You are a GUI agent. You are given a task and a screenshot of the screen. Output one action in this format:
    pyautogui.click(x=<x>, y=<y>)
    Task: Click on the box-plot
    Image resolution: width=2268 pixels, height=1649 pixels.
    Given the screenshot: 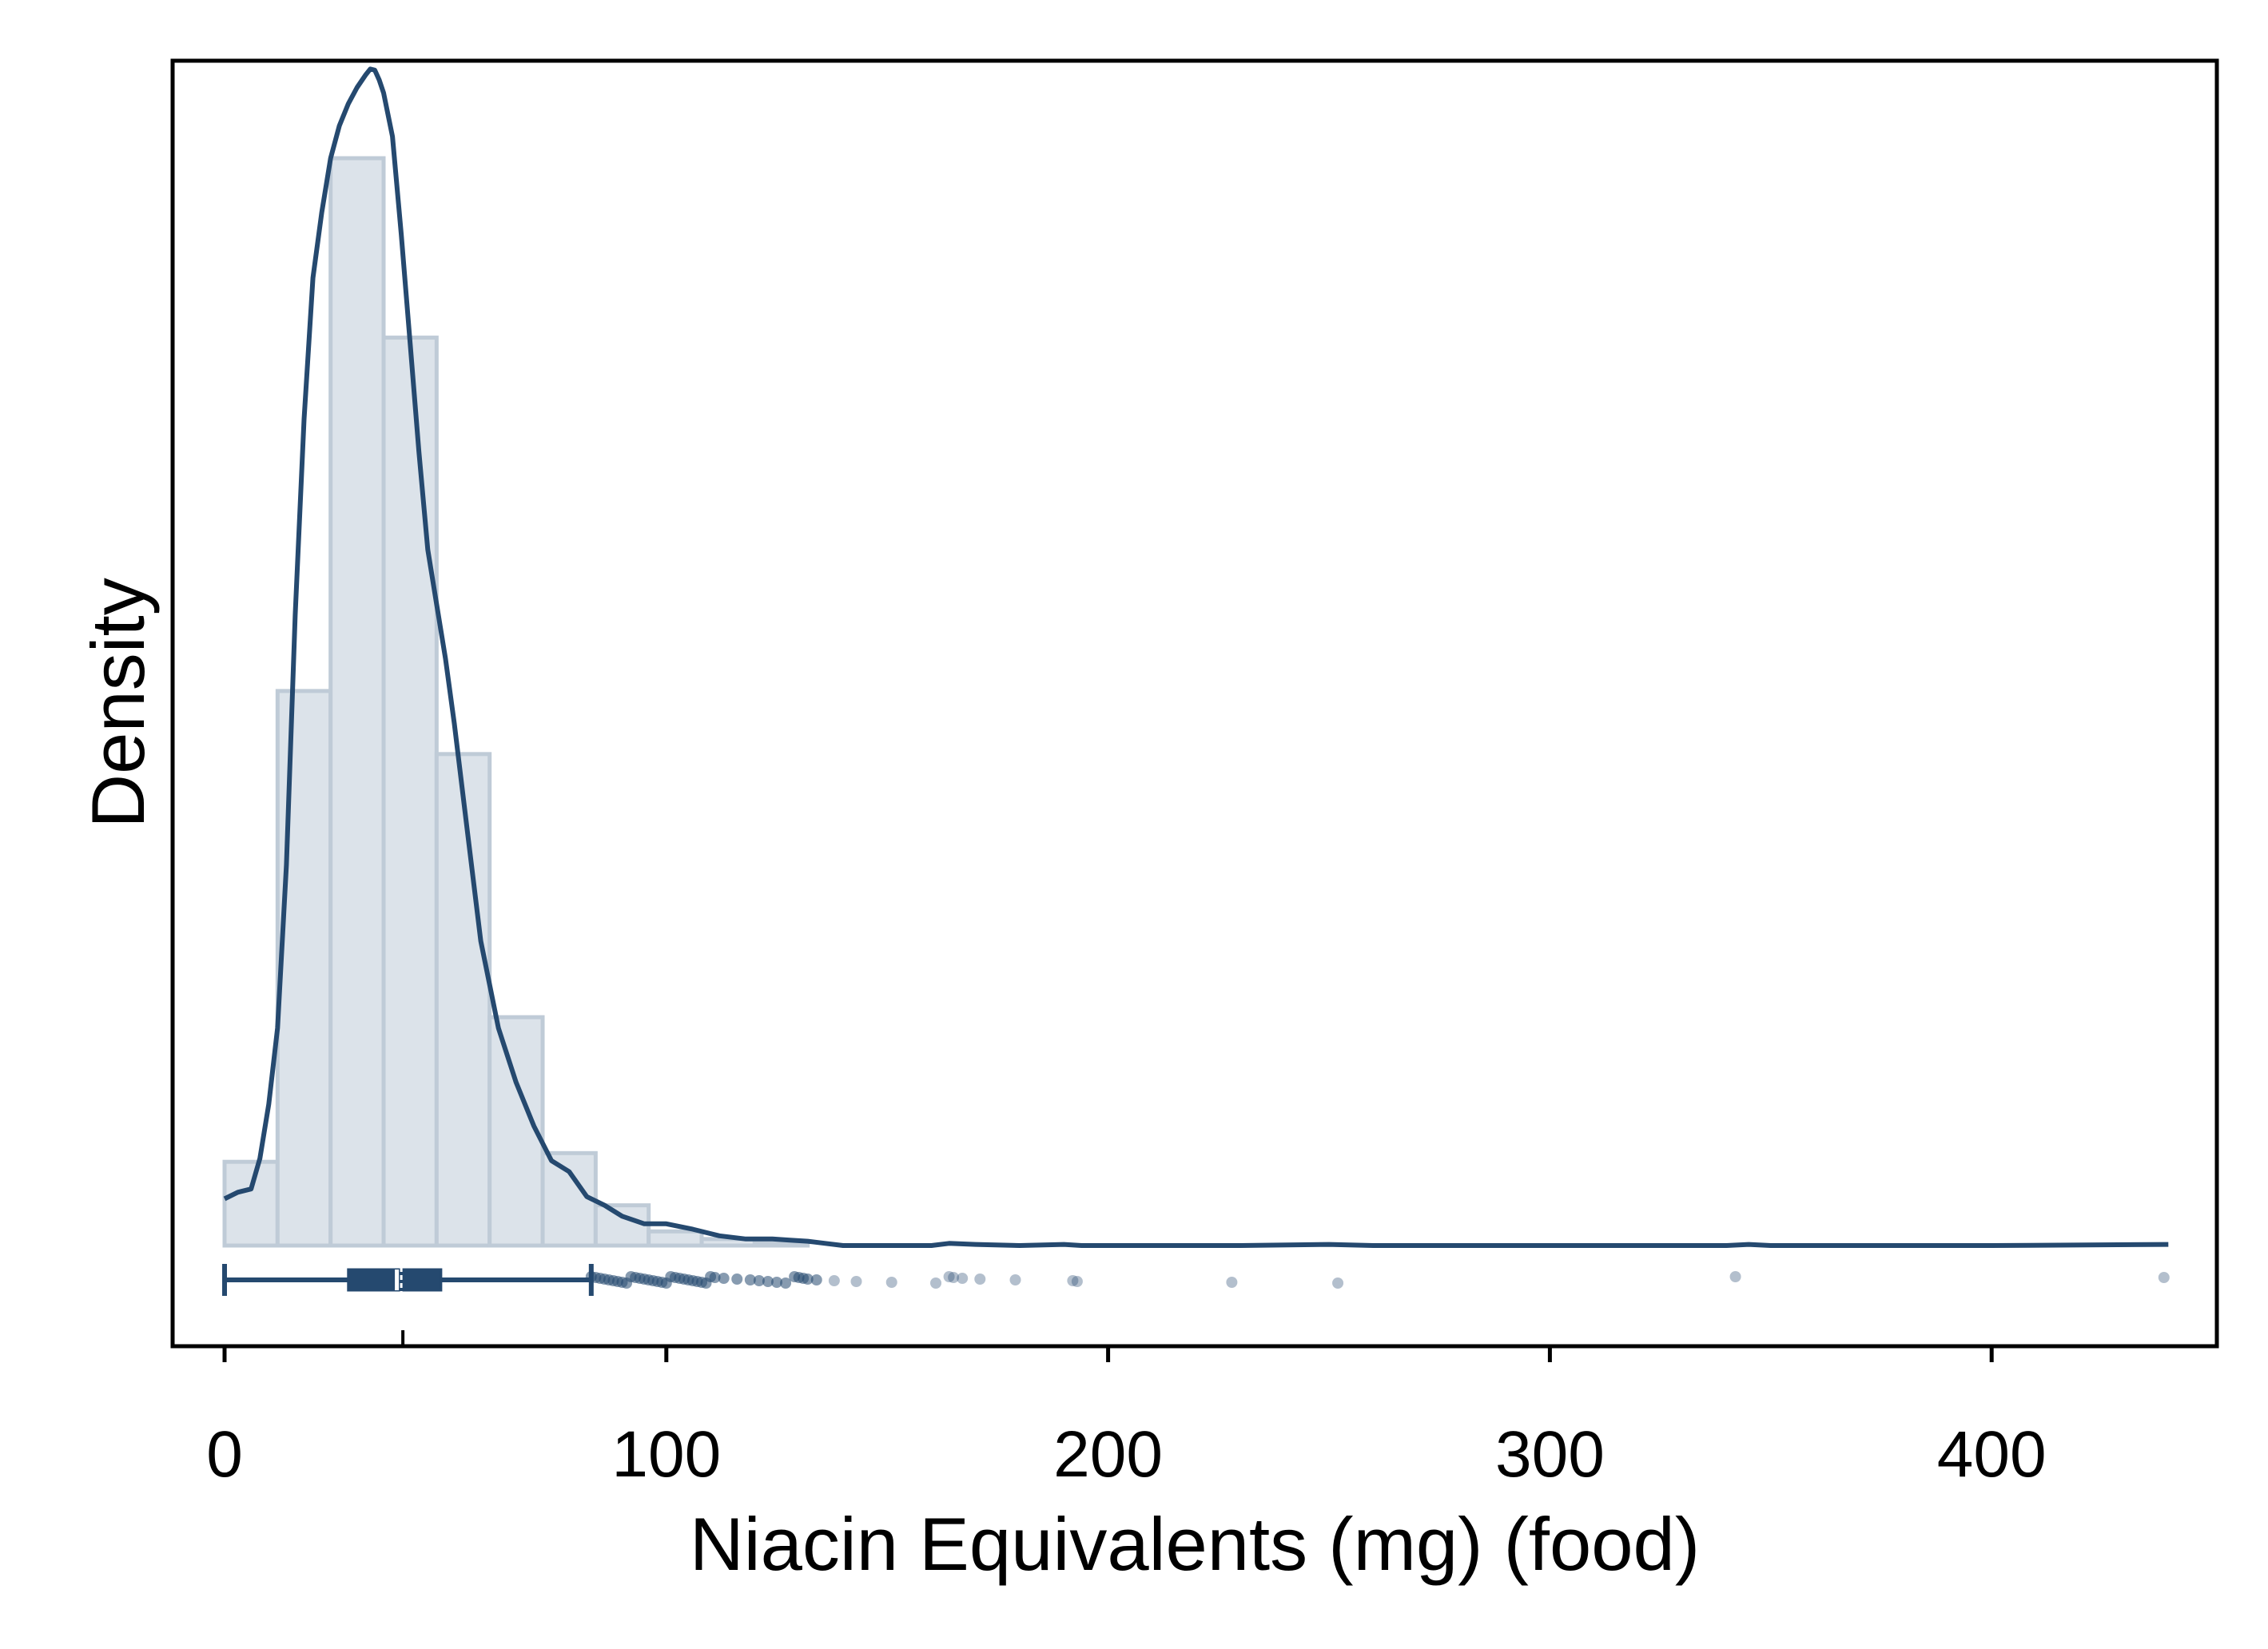 What is the action you would take?
    pyautogui.click(x=408, y=1280)
    